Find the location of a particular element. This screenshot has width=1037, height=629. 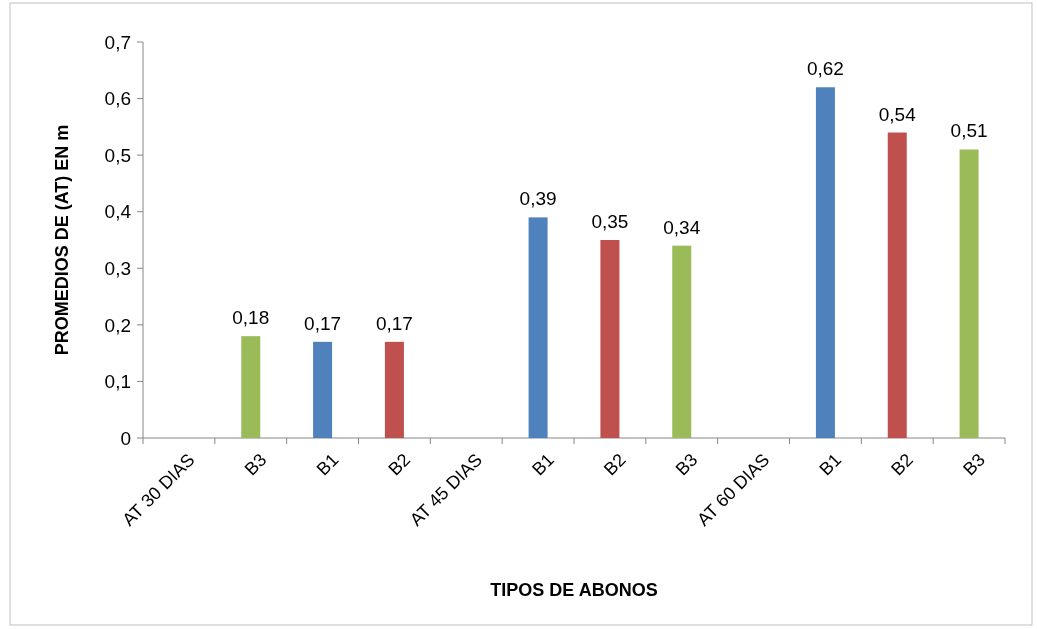

y-tick-label: 0,3 is located at coordinates (117, 268).